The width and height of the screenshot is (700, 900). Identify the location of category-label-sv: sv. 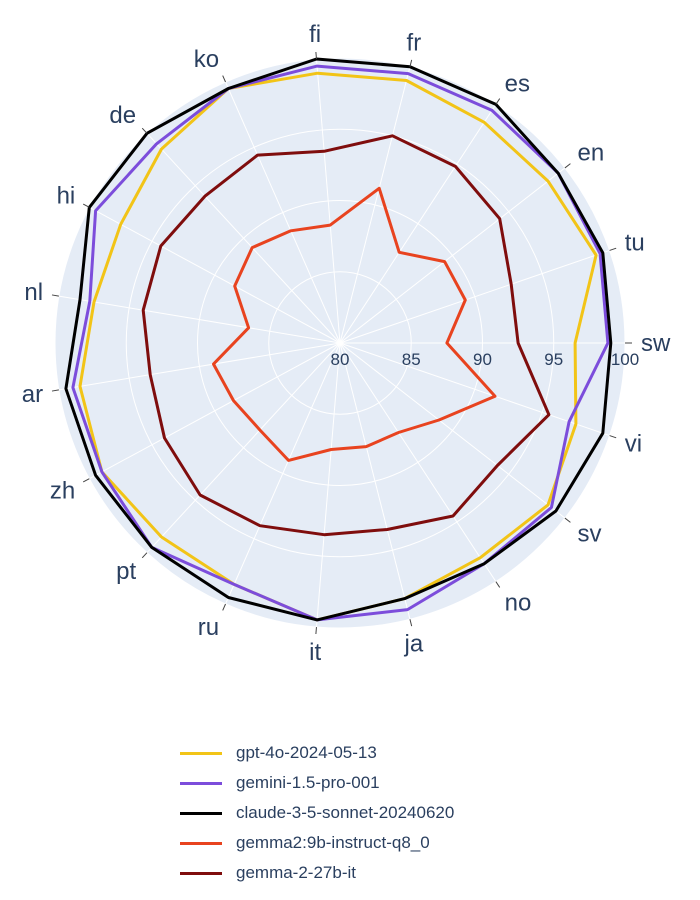
(590, 533).